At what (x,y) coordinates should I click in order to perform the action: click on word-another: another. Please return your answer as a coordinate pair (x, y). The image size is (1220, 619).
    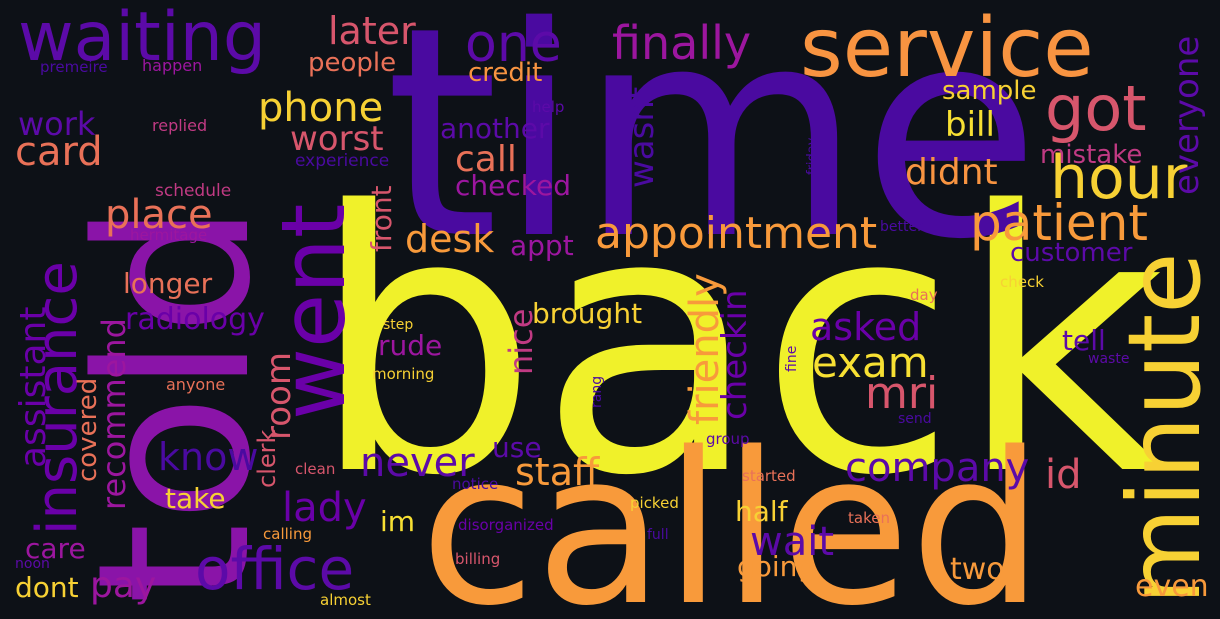
    Looking at the image, I should click on (495, 128).